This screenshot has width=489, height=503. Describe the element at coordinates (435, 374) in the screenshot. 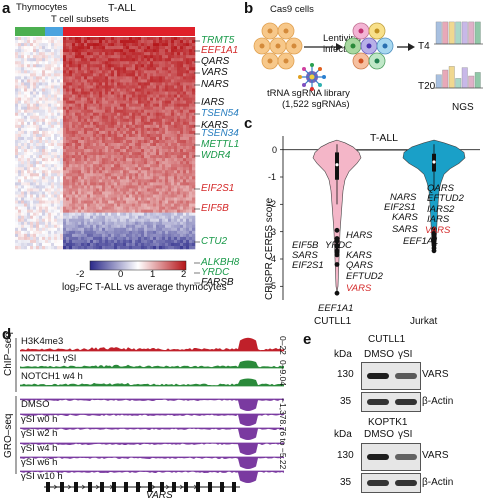

I see `e-target-label-0: VARS` at that location.